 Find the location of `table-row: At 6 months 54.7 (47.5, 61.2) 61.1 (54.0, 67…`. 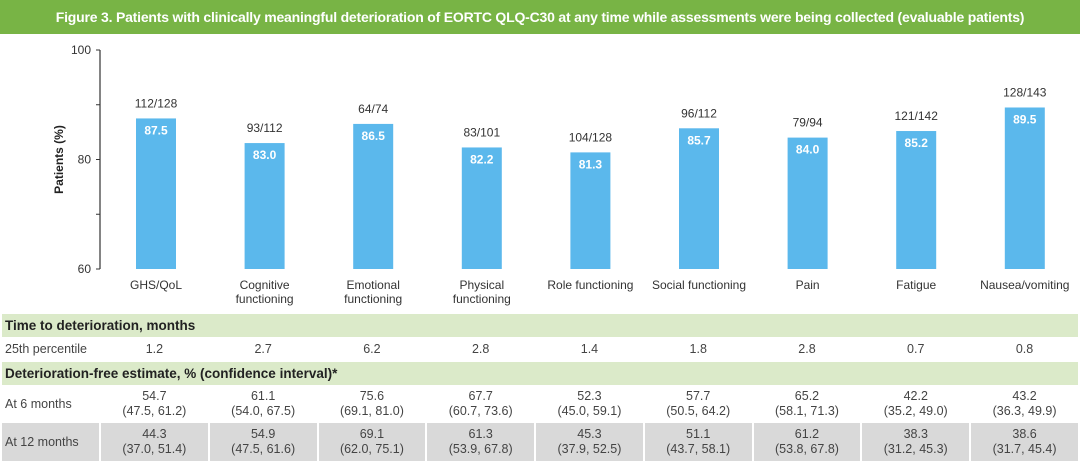

table-row: At 6 months 54.7 (47.5, 61.2) 61.1 (54.0, 67… is located at coordinates (540, 404).